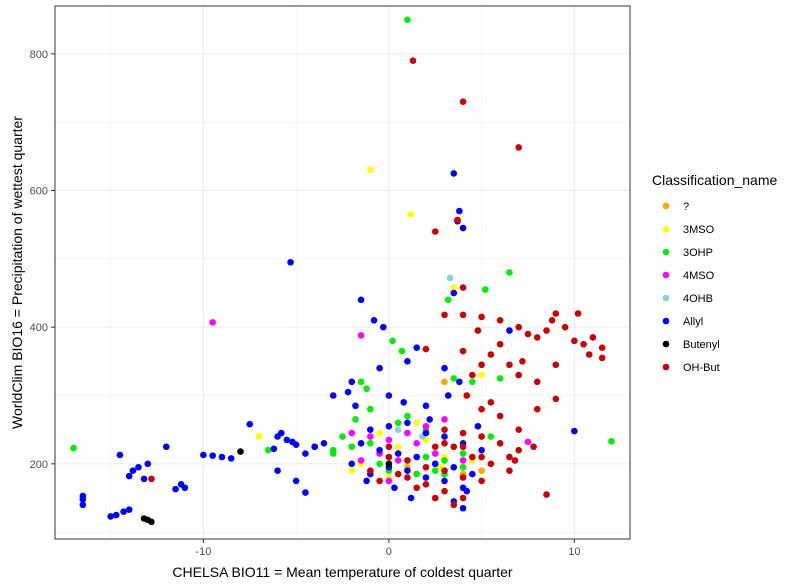 Image resolution: width=800 pixels, height=586 pixels. I want to click on x-tick-label: 10, so click(574, 552).